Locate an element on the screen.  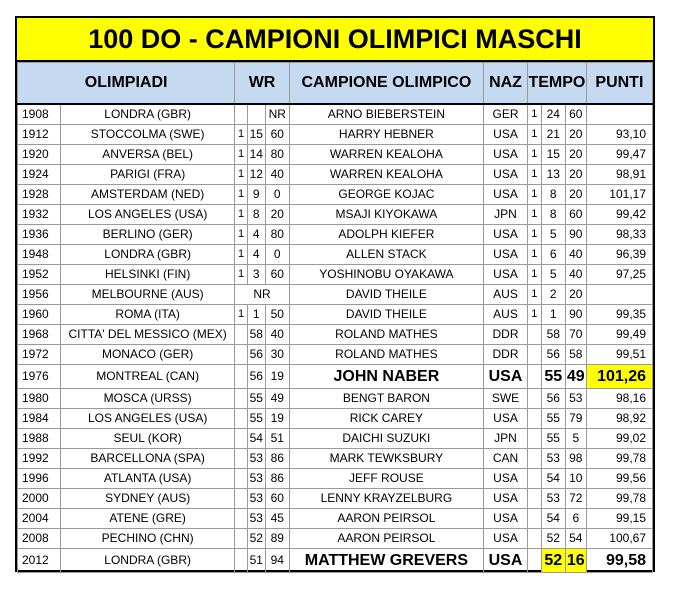
cell-wr-sec: 15 is located at coordinates (256, 134).